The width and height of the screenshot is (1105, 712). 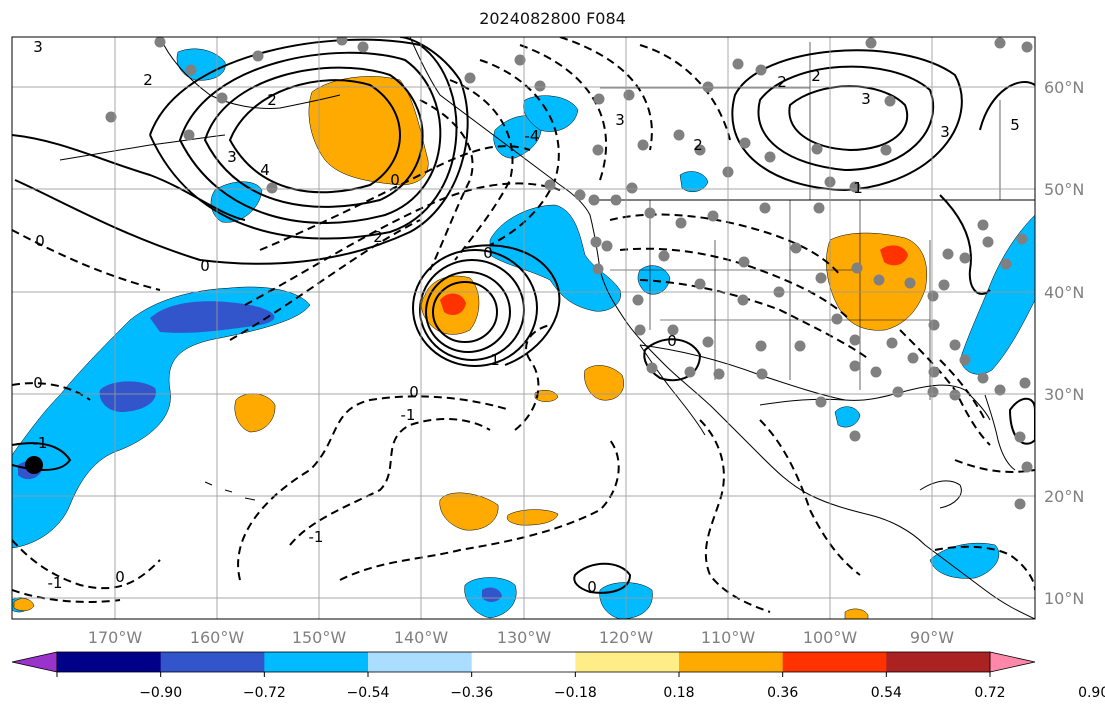 I want to click on colorbar-tick-label: 0.54, so click(x=886, y=693).